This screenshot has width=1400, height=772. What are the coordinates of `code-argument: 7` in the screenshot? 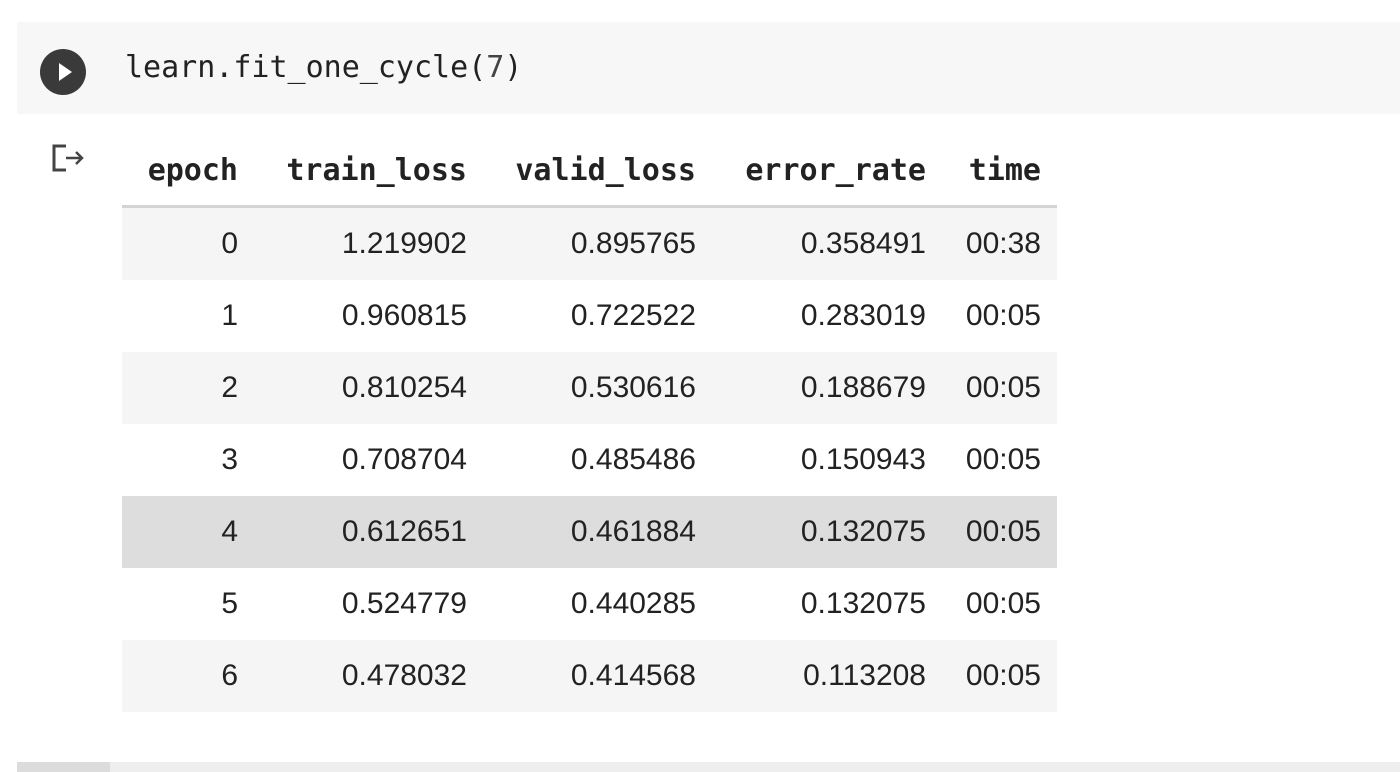 It's located at (495, 67).